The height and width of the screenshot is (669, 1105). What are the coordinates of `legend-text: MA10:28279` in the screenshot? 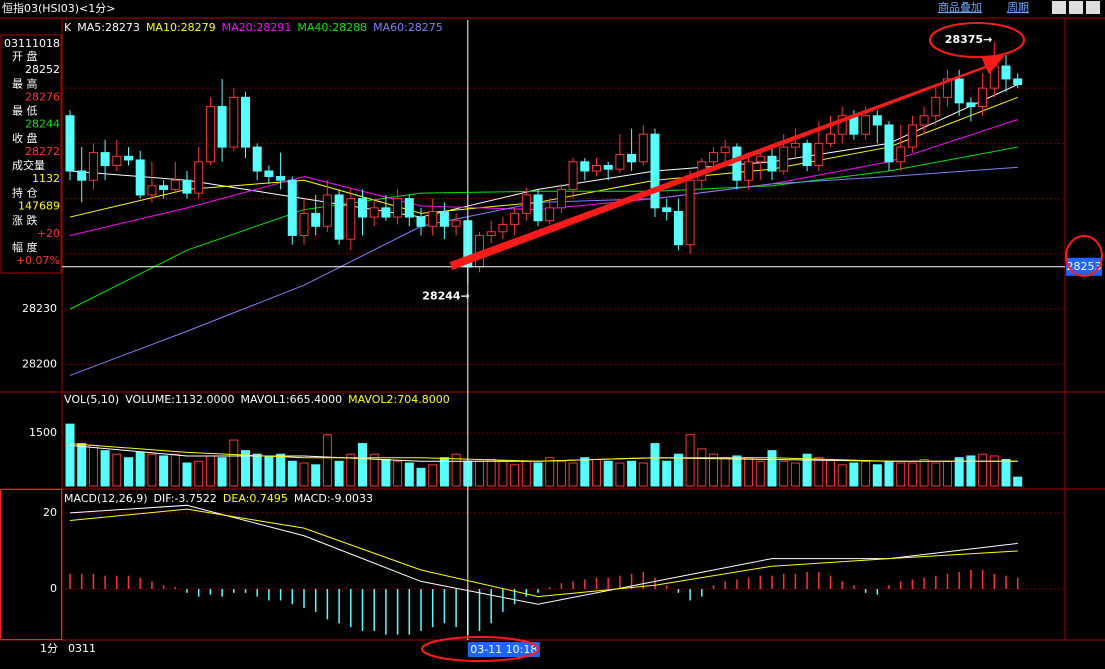 It's located at (181, 27).